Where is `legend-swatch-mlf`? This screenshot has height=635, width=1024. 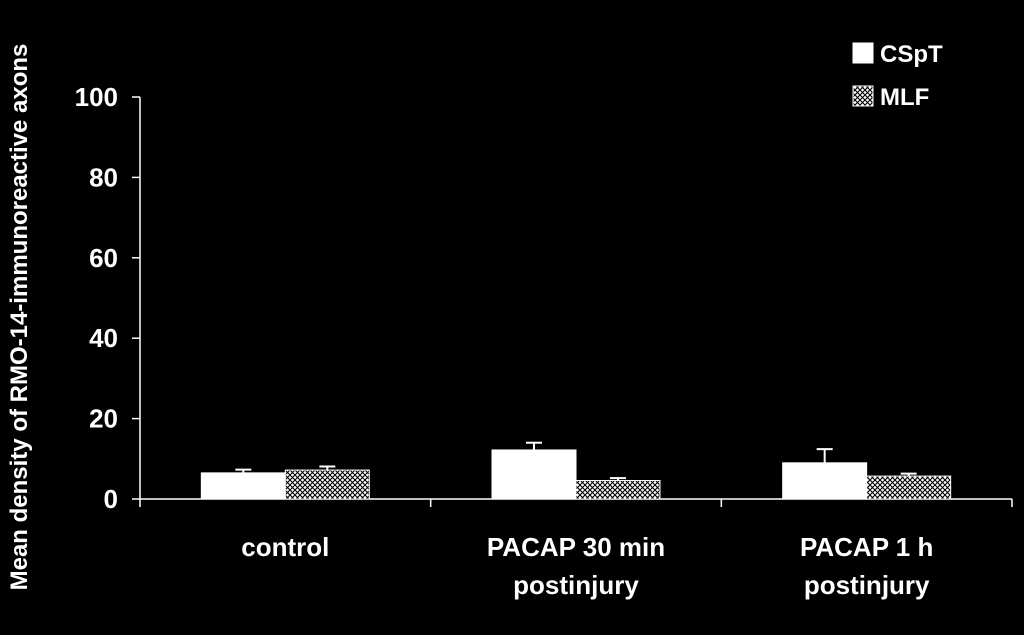
legend-swatch-mlf is located at coordinates (863, 96).